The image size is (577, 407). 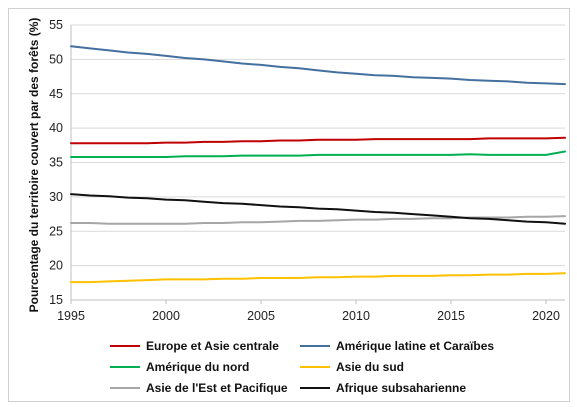 I want to click on y-tick-label: 35, so click(x=56, y=163).